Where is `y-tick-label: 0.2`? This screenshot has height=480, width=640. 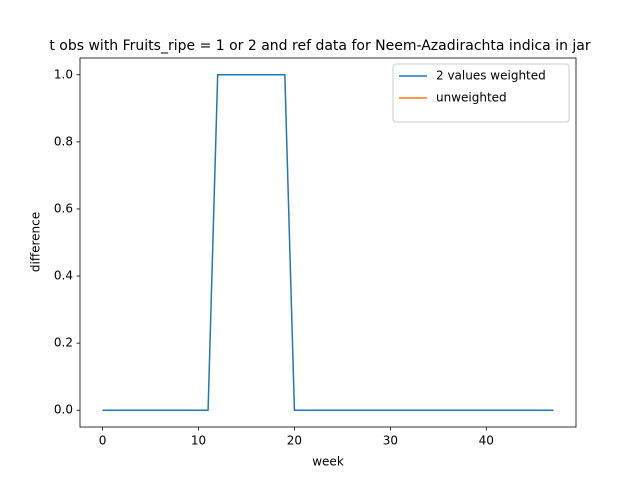
y-tick-label: 0.2 is located at coordinates (63, 343).